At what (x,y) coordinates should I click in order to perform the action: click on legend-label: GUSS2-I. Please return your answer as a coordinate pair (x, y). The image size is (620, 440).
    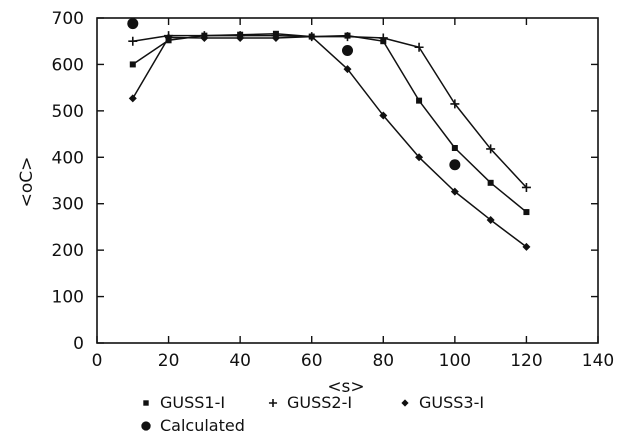
    Looking at the image, I should click on (319, 402).